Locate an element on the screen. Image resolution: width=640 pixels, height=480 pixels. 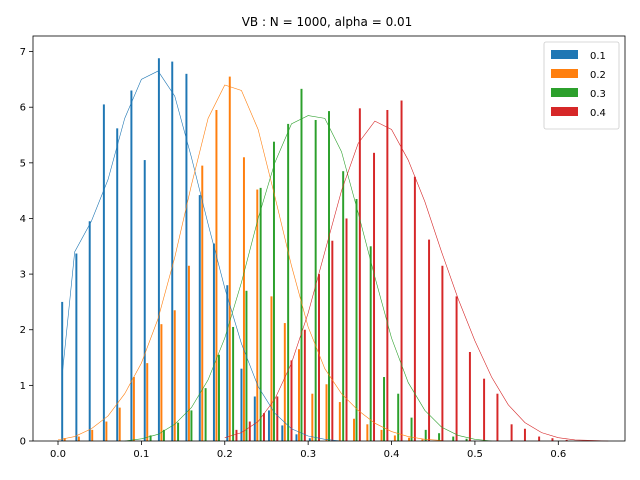
chart-title: VB : N = 1000, alpha = 0.01 is located at coordinates (327, 22).